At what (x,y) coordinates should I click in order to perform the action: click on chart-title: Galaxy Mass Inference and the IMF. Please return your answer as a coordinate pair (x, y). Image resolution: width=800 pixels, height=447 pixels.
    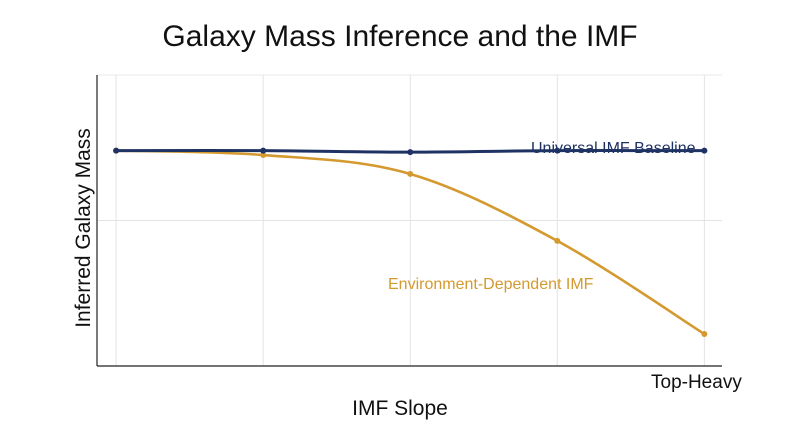
    Looking at the image, I should click on (400, 36).